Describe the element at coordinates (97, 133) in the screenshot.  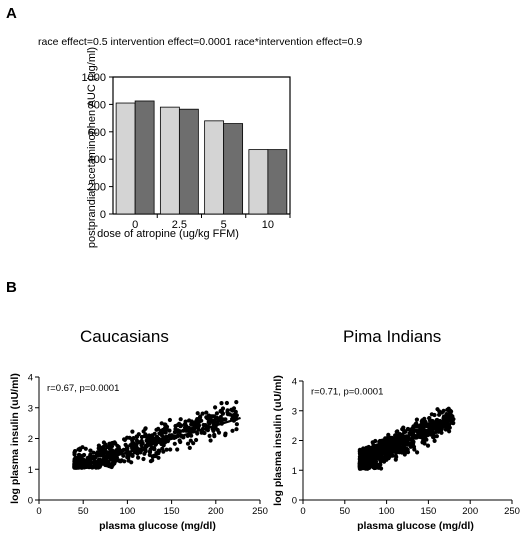
I see `bar-y-tick-label: 600` at that location.